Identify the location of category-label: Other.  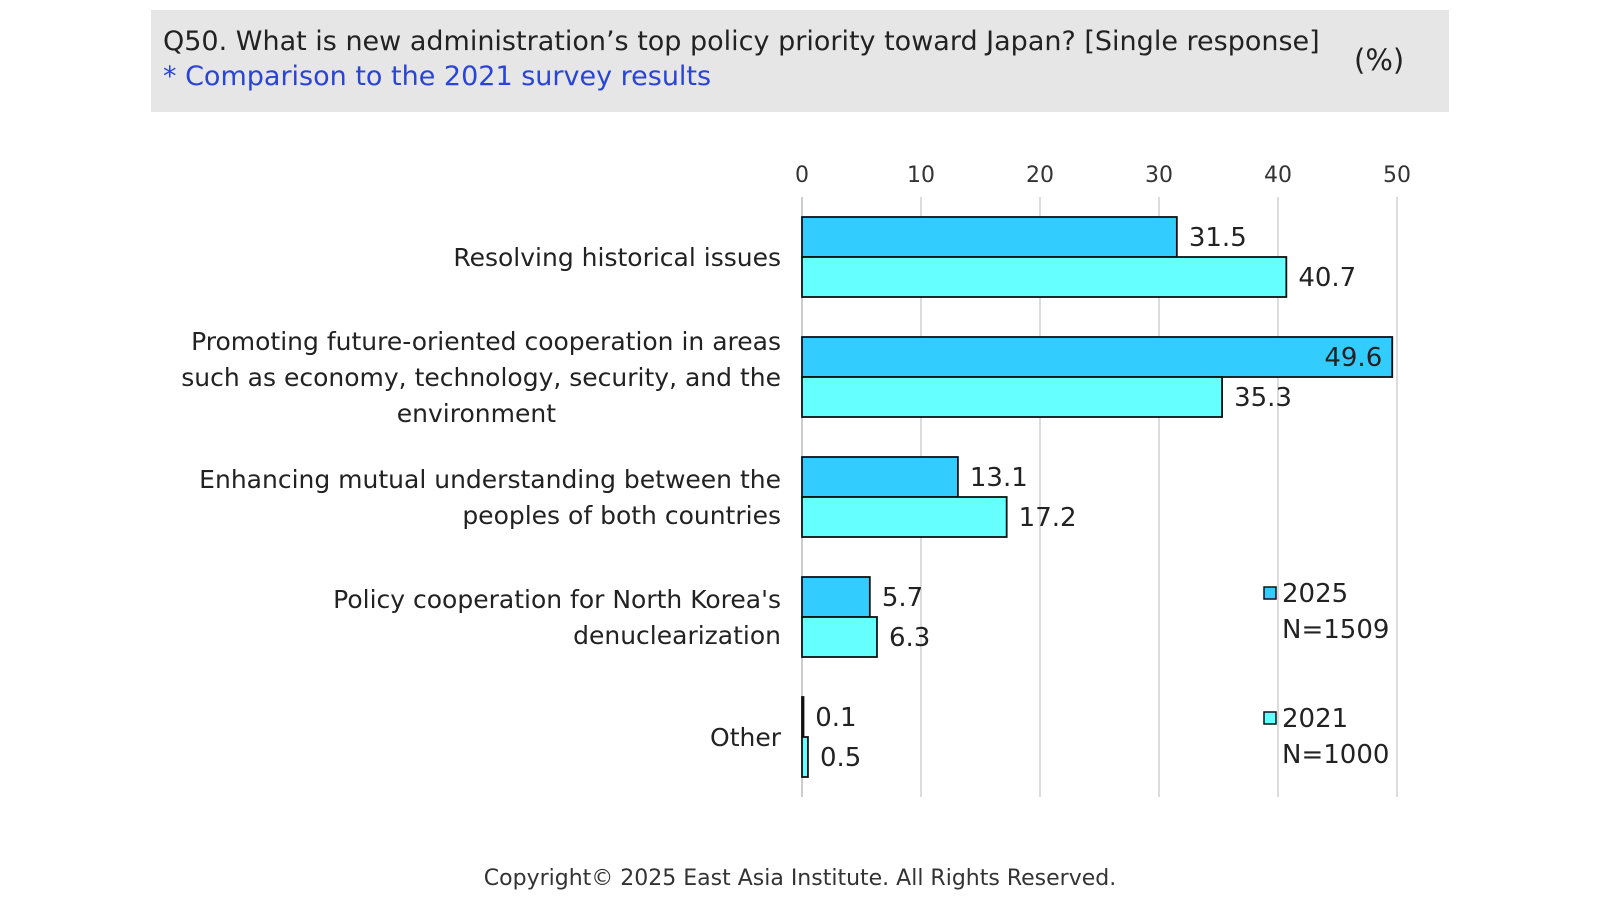
(746, 737).